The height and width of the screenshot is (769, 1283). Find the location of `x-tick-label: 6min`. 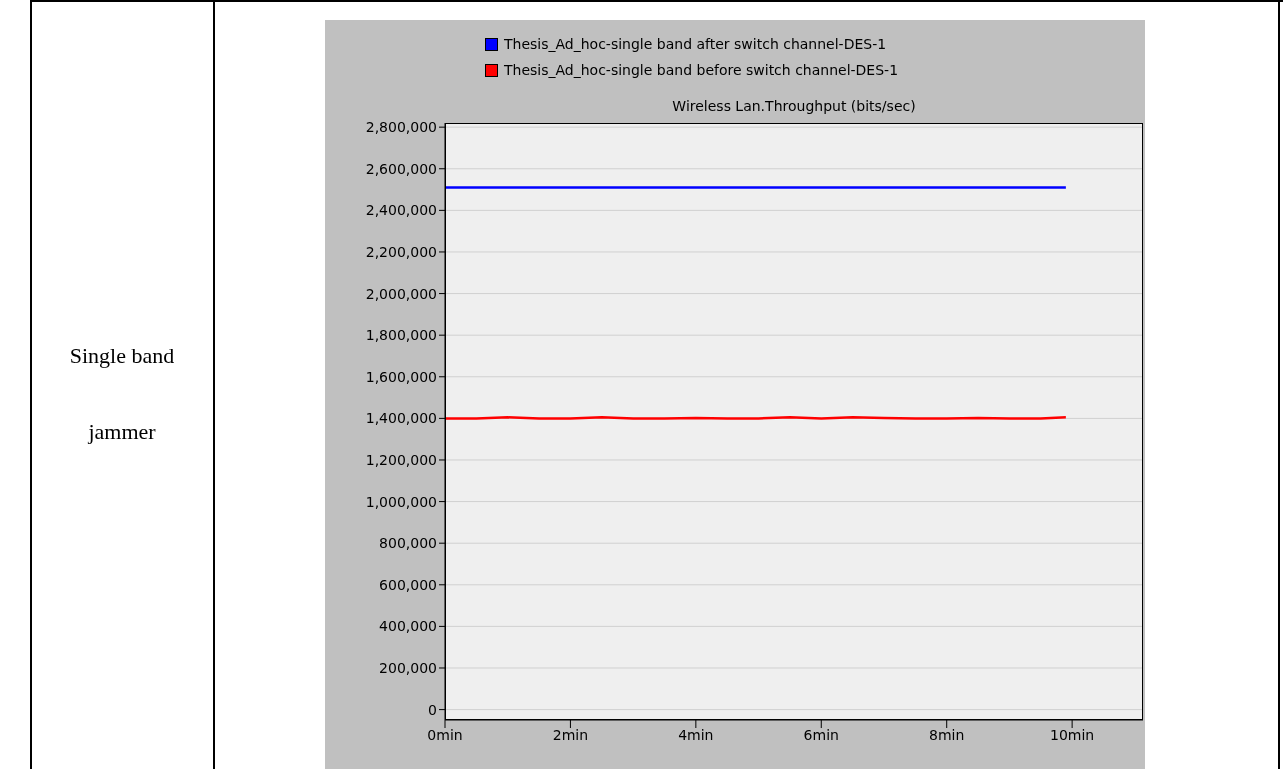

x-tick-label: 6min is located at coordinates (821, 734).